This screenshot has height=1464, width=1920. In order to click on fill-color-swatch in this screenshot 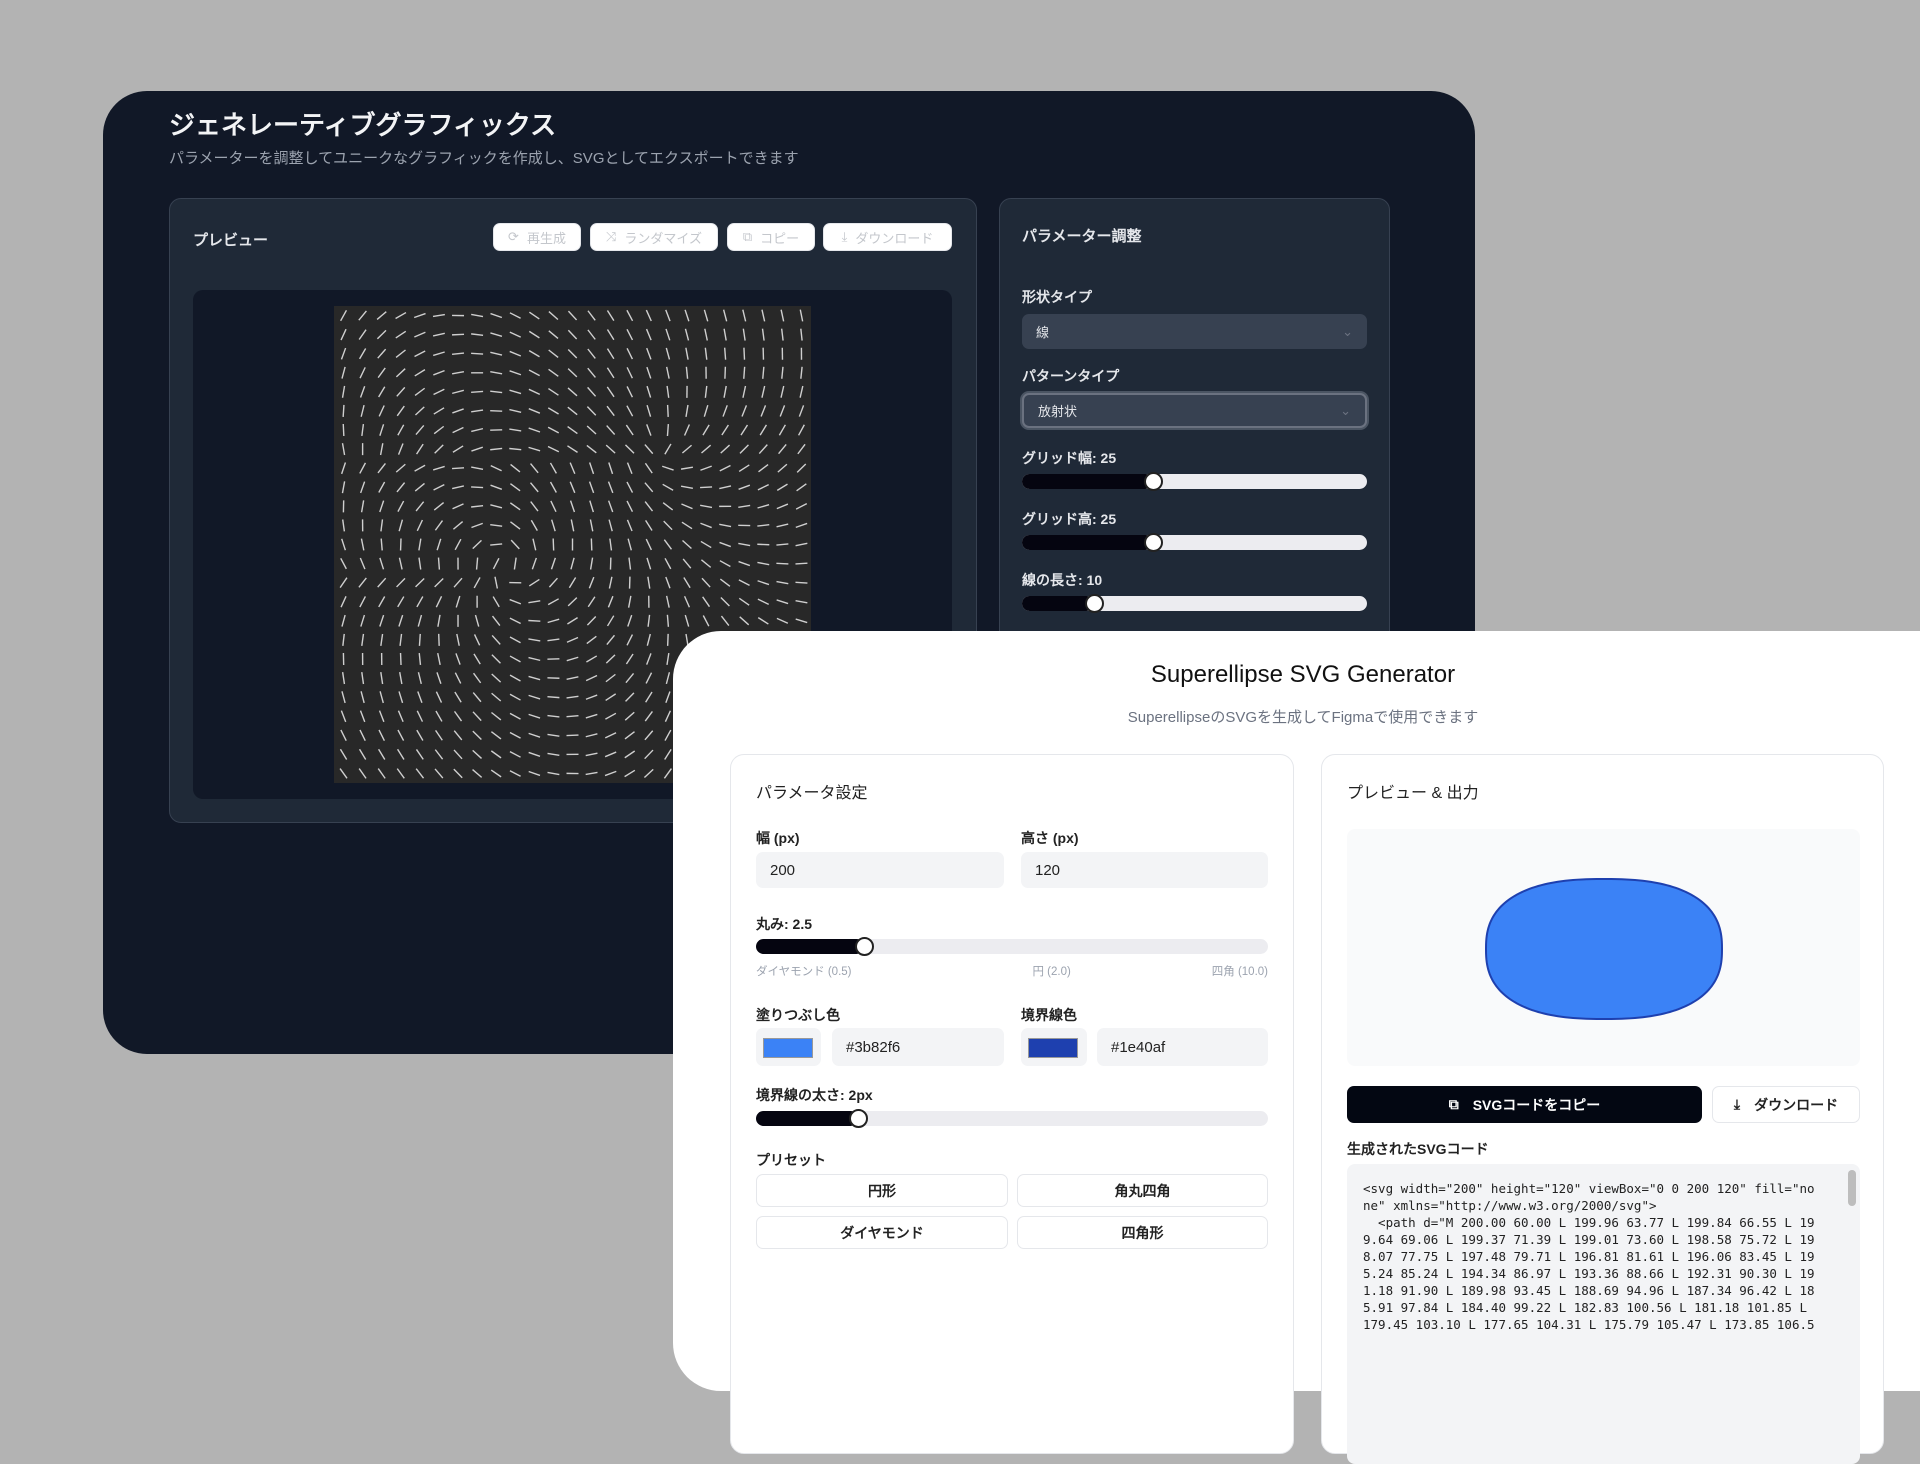, I will do `click(788, 1048)`.